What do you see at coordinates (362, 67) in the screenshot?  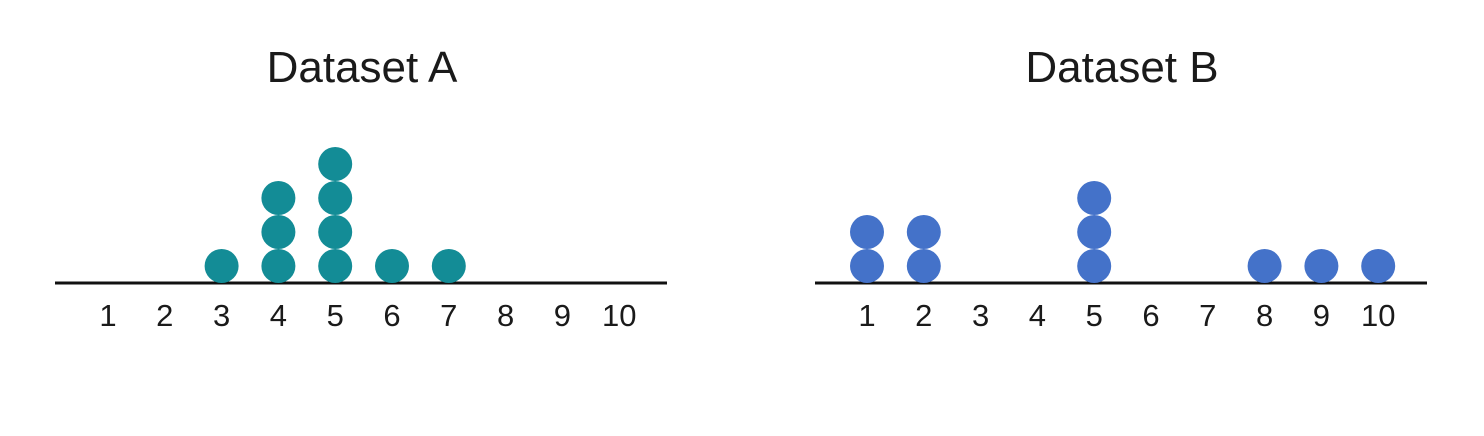 I see `chart-title: Dataset A` at bounding box center [362, 67].